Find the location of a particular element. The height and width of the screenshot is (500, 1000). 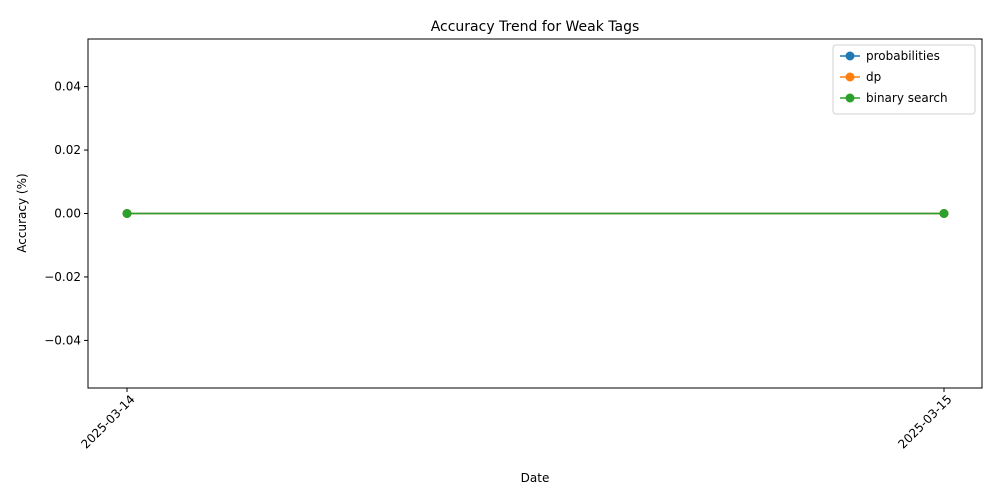

y-axis: −0.04 −0.02 0.00 0.02 0.04 is located at coordinates (66, 213).